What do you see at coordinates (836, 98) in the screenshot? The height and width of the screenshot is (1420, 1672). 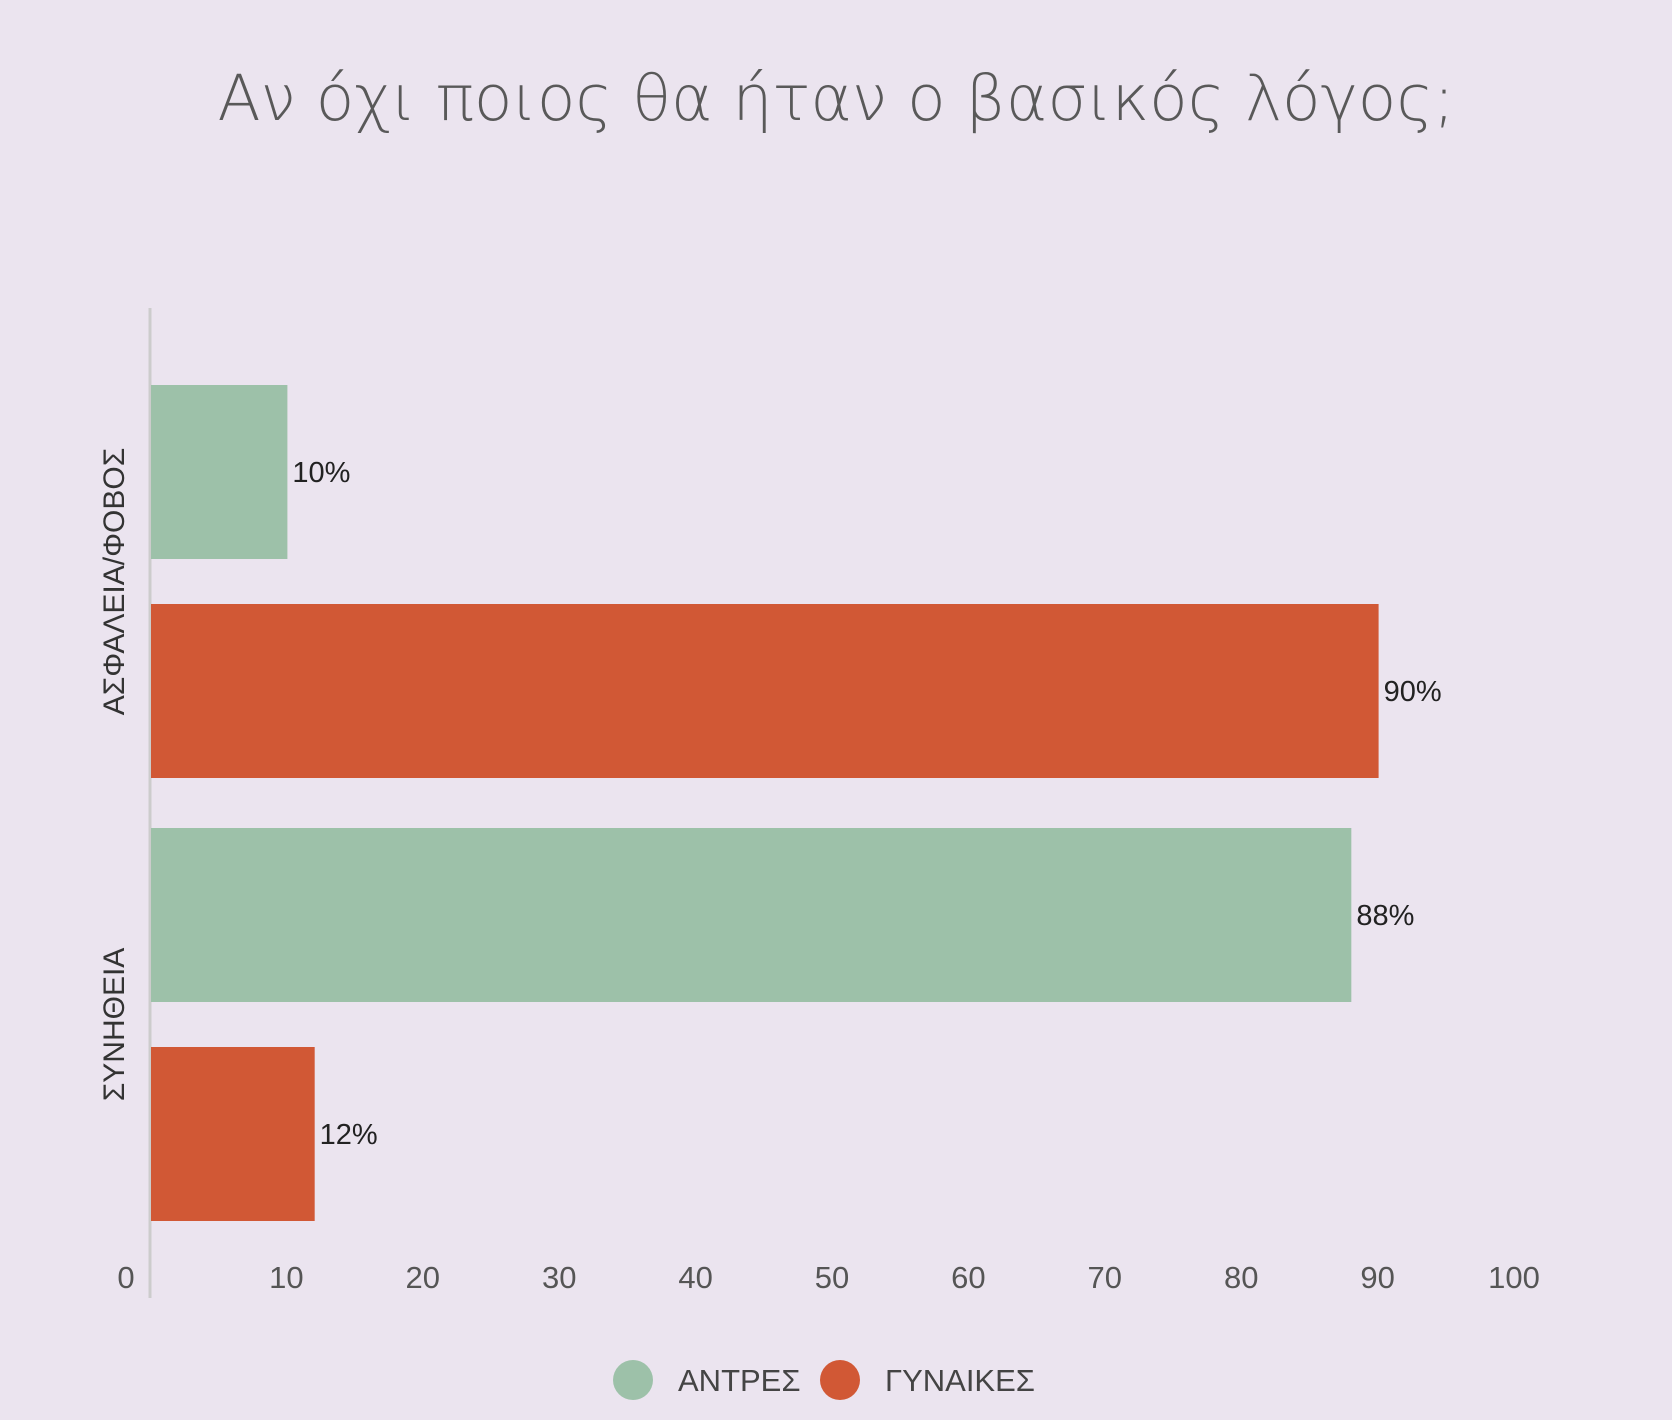 I see `chart-title: Αν όχι ποιος θα ήταν ο βασικός λόγος;` at bounding box center [836, 98].